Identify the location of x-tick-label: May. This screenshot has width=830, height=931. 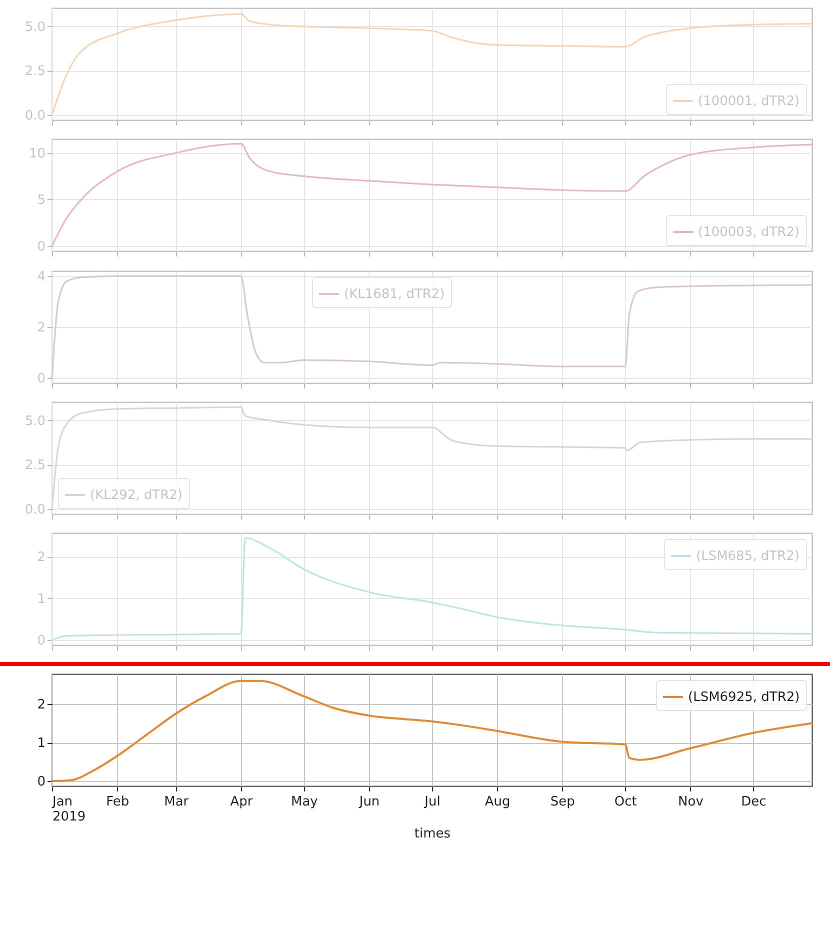
(304, 802).